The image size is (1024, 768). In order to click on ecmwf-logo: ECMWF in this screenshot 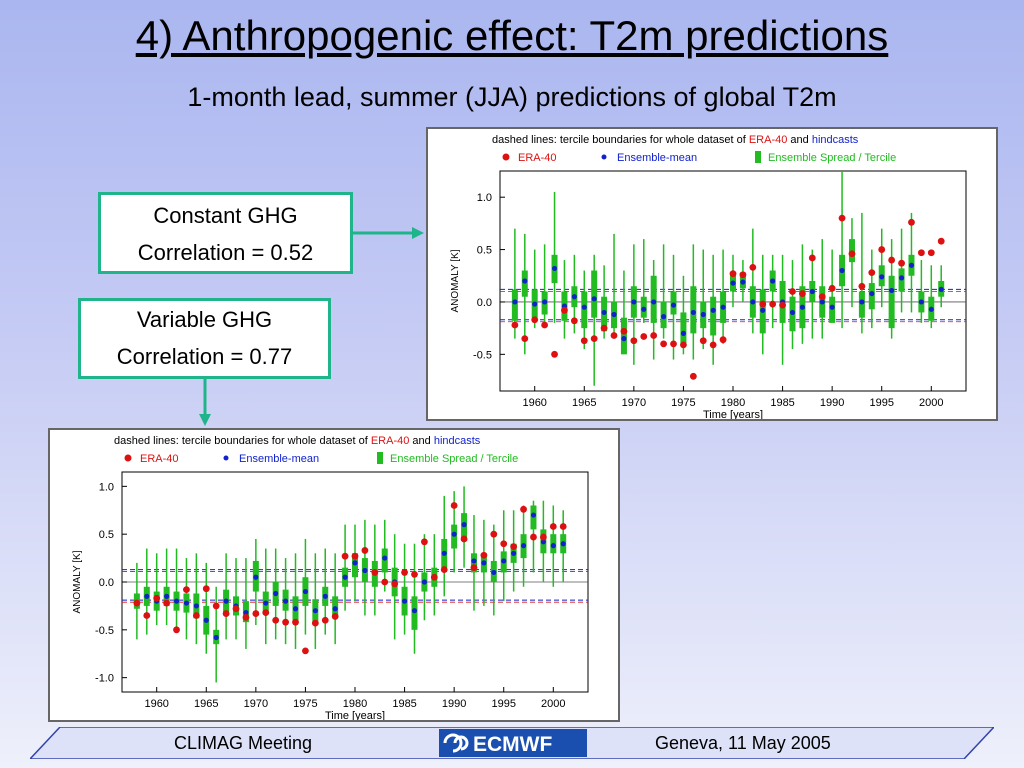, I will do `click(513, 743)`.